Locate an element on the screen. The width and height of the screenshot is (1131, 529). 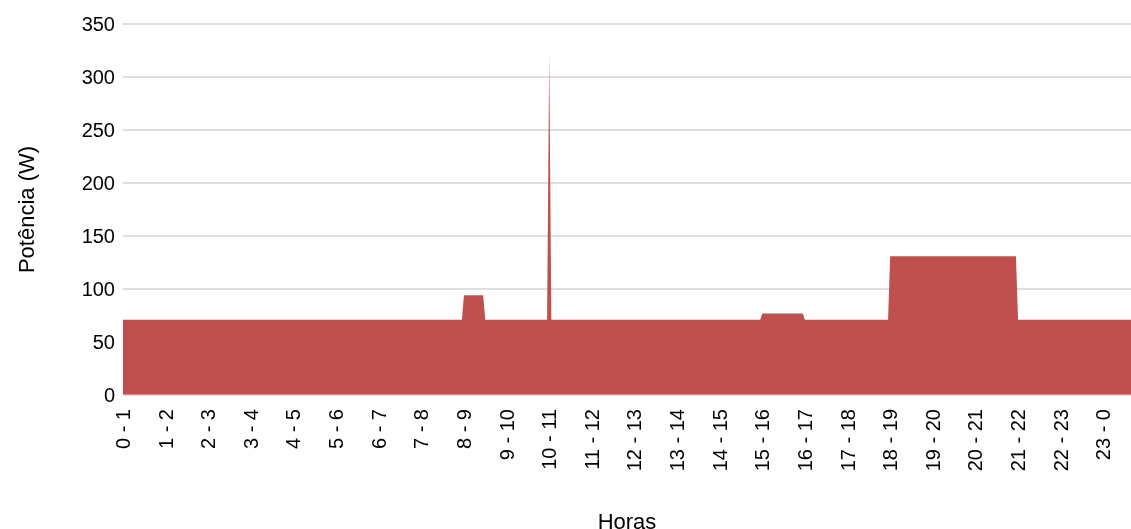
x-tick-label: 14 - 15 is located at coordinates (719, 440).